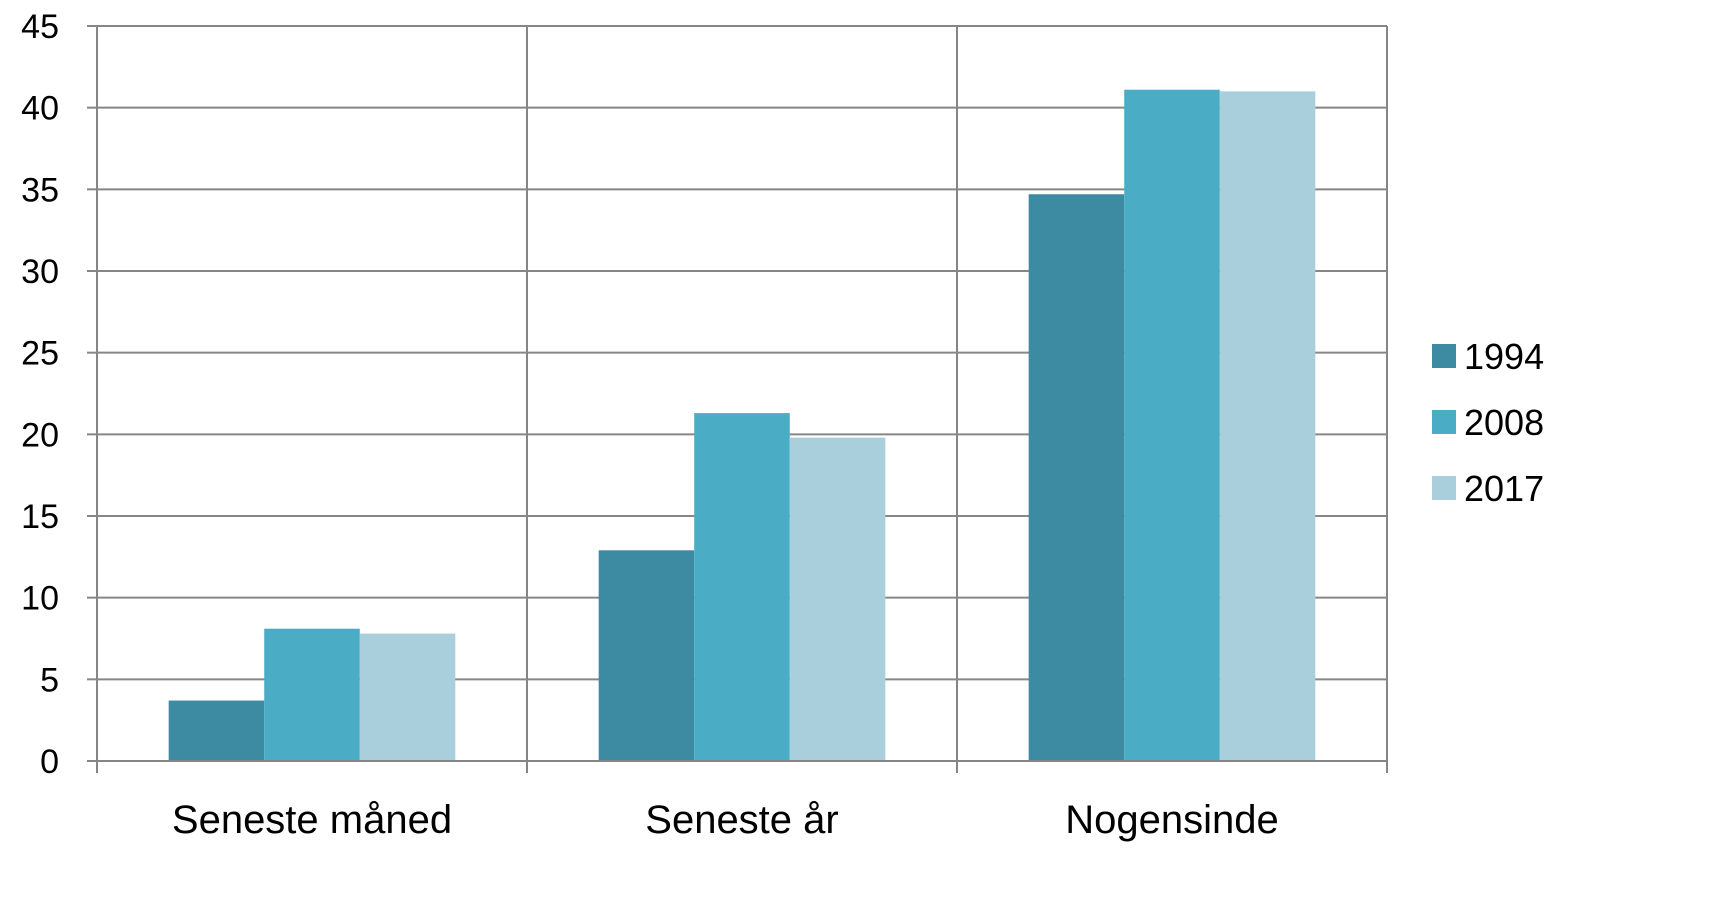 Image resolution: width=1709 pixels, height=913 pixels. What do you see at coordinates (49, 762) in the screenshot?
I see `y-tick-label: 0` at bounding box center [49, 762].